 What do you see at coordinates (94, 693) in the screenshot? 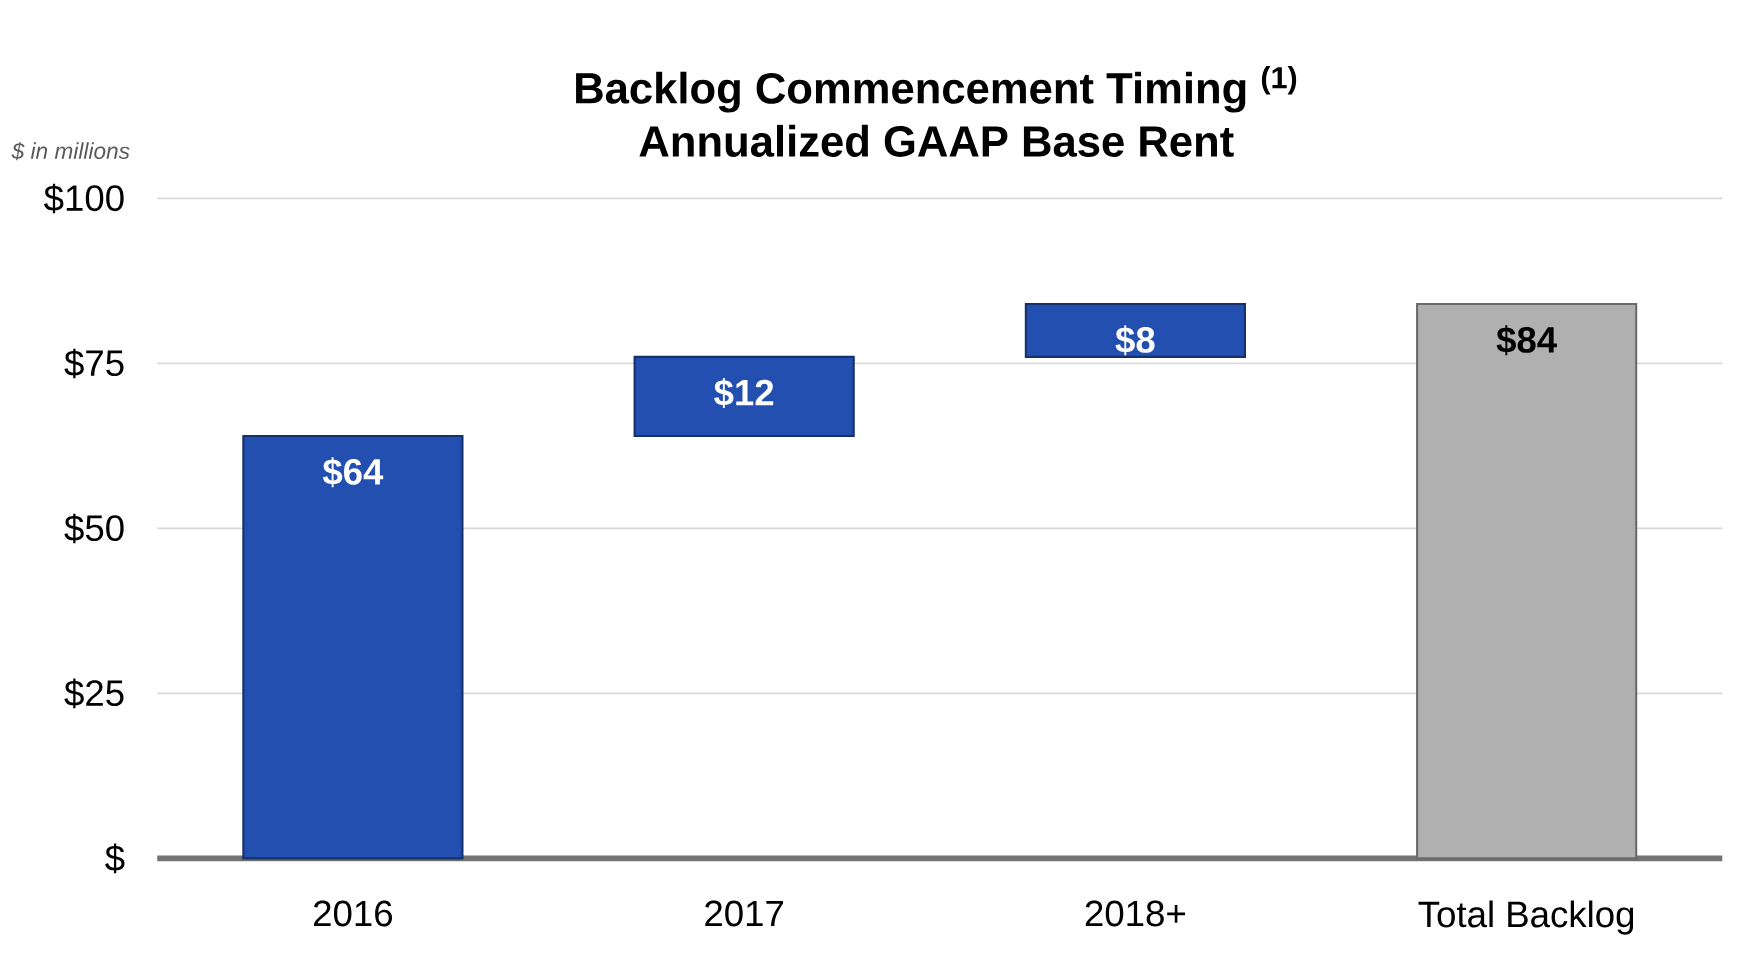
I see `y-tick-label: $25` at bounding box center [94, 693].